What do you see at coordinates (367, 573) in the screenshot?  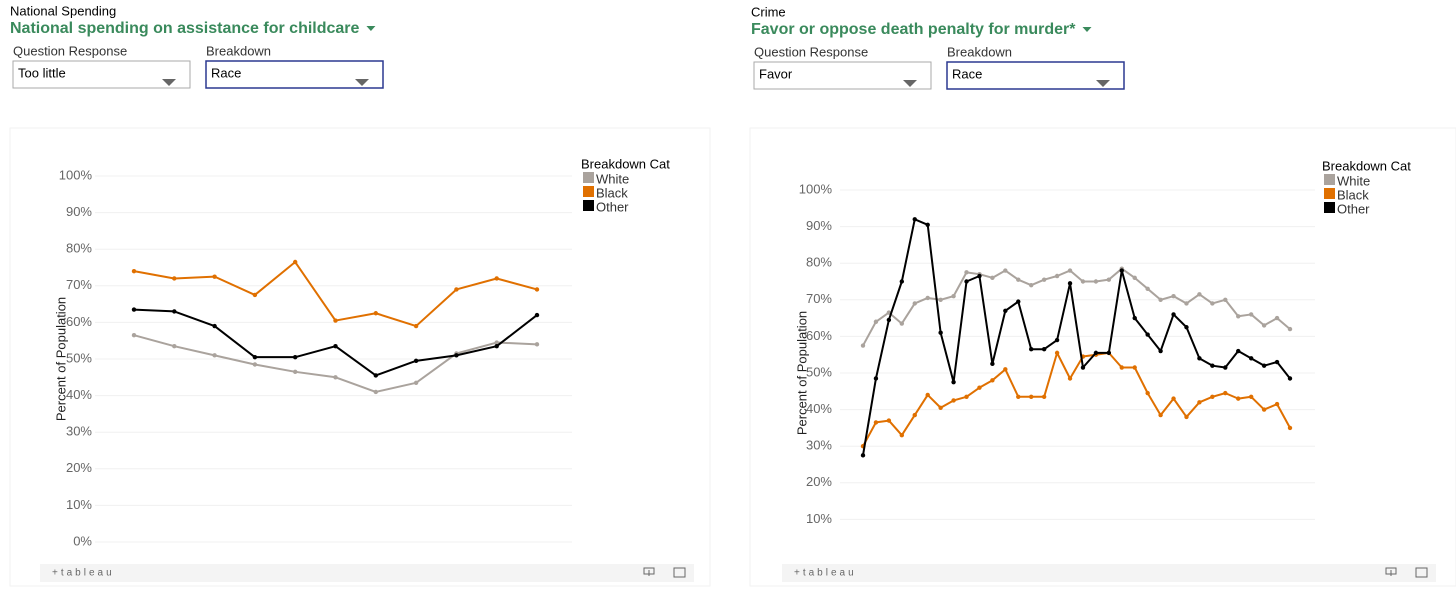 I see `tableau-toolbar` at bounding box center [367, 573].